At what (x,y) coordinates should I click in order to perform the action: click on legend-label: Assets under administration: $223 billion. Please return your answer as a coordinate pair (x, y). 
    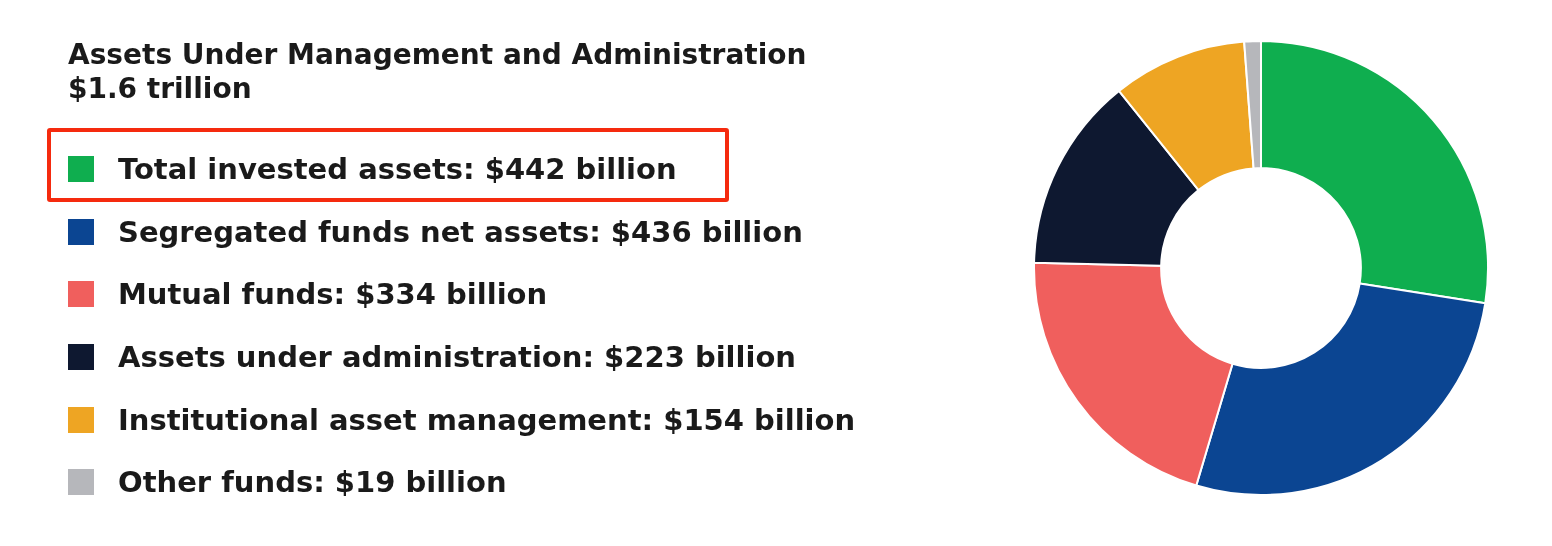
    Looking at the image, I should click on (457, 357).